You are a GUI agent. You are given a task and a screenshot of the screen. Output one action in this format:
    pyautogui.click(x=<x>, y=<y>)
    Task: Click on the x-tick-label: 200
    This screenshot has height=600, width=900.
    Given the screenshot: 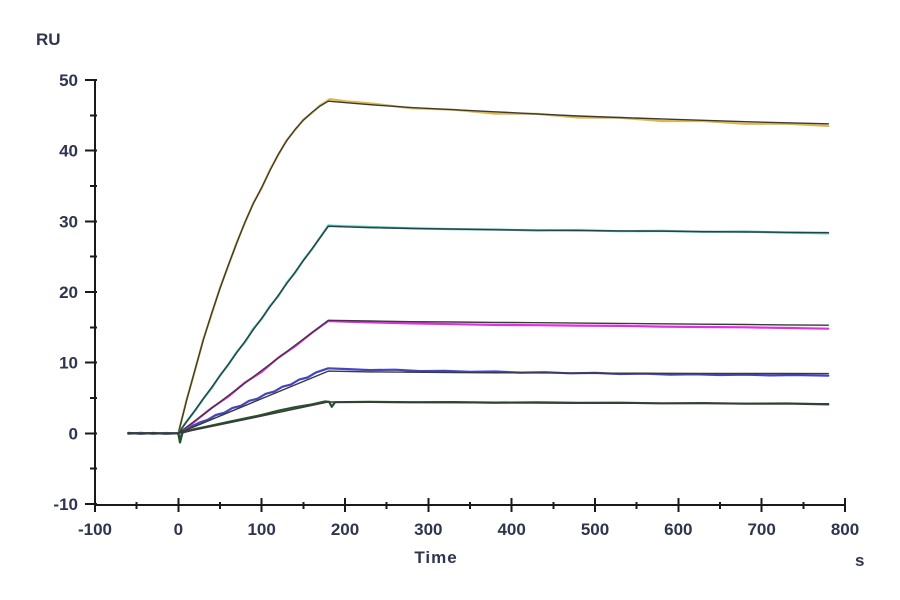 What is the action you would take?
    pyautogui.click(x=345, y=529)
    